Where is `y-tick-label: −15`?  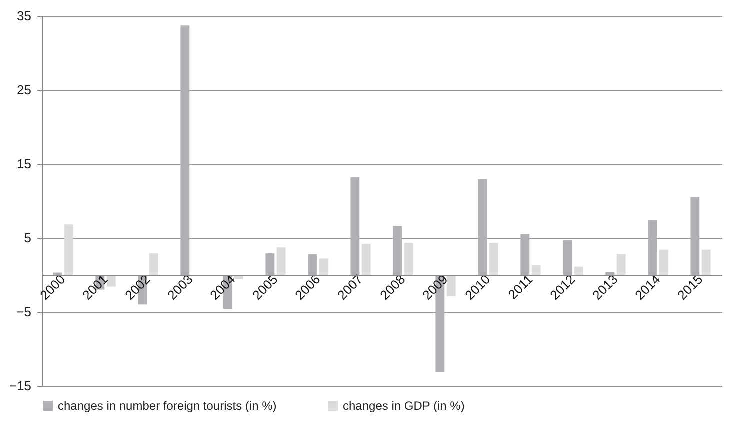 y-tick-label: −15 is located at coordinates (20, 386).